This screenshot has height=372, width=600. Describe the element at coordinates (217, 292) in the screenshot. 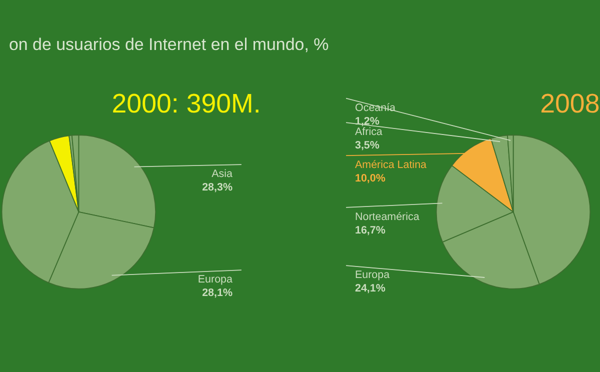

I see `data-label: 28,1%` at that location.